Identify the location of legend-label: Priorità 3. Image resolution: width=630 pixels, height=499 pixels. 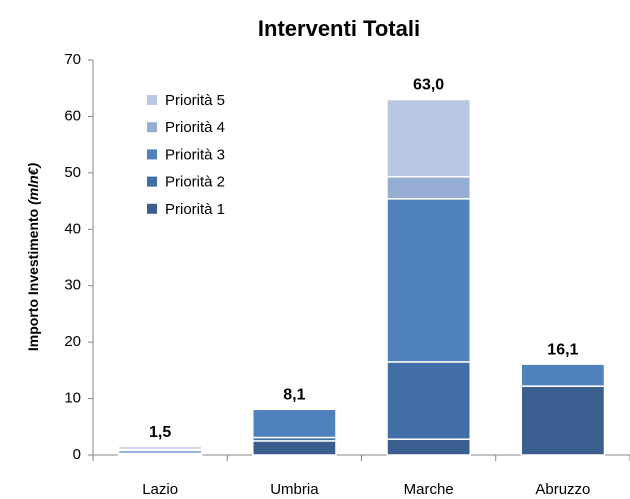
(195, 154).